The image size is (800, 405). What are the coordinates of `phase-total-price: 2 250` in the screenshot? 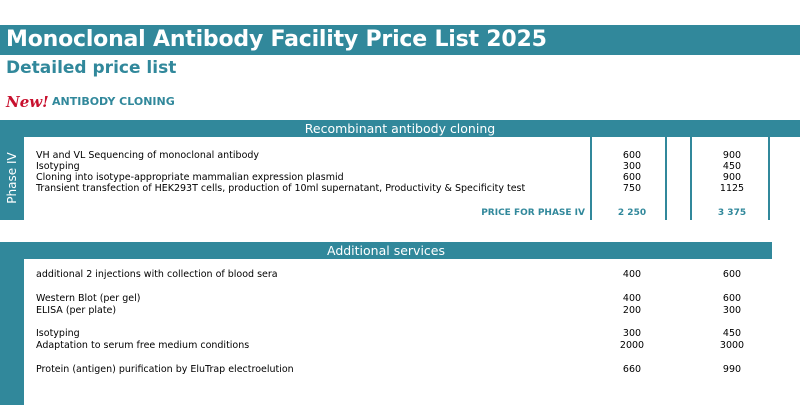 It's located at (632, 213).